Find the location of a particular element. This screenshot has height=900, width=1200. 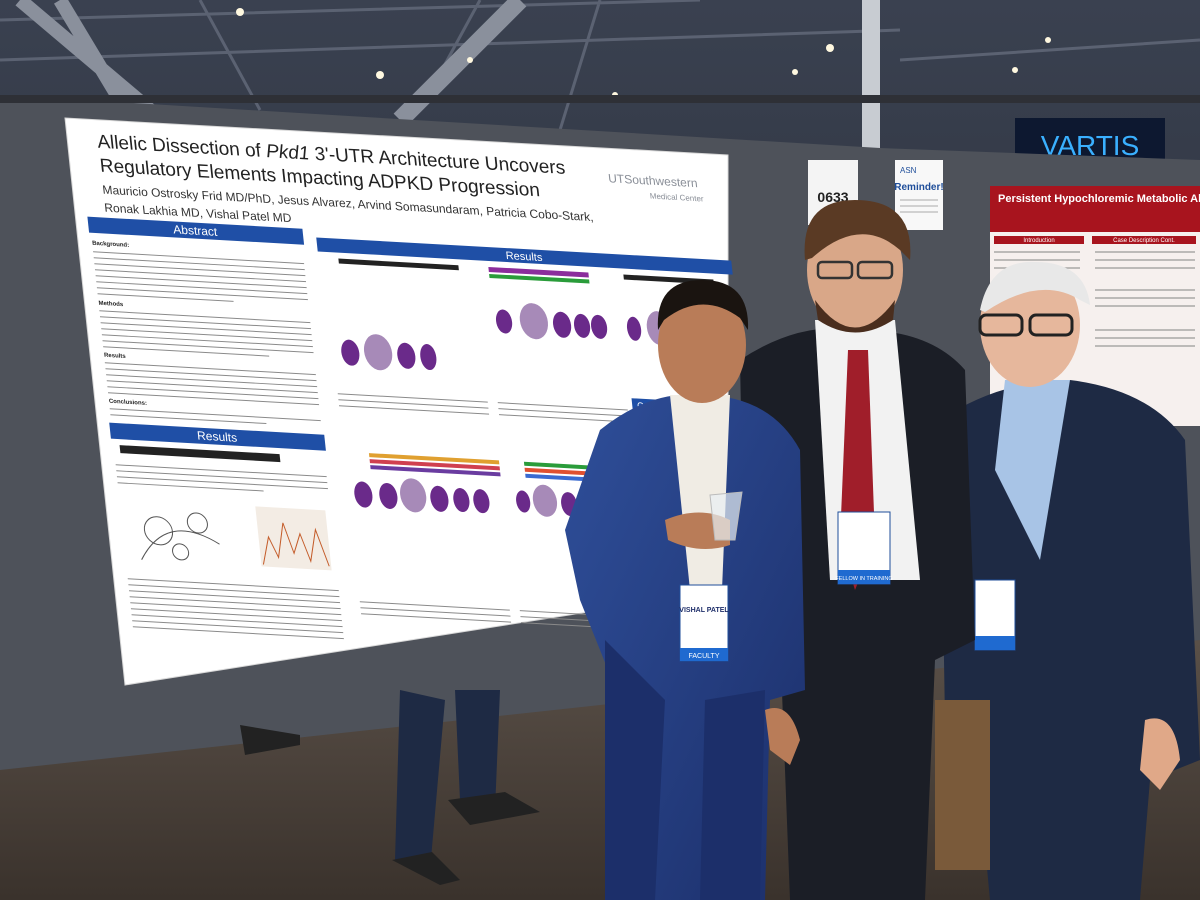

badge-role: FACULTY is located at coordinates (704, 656).